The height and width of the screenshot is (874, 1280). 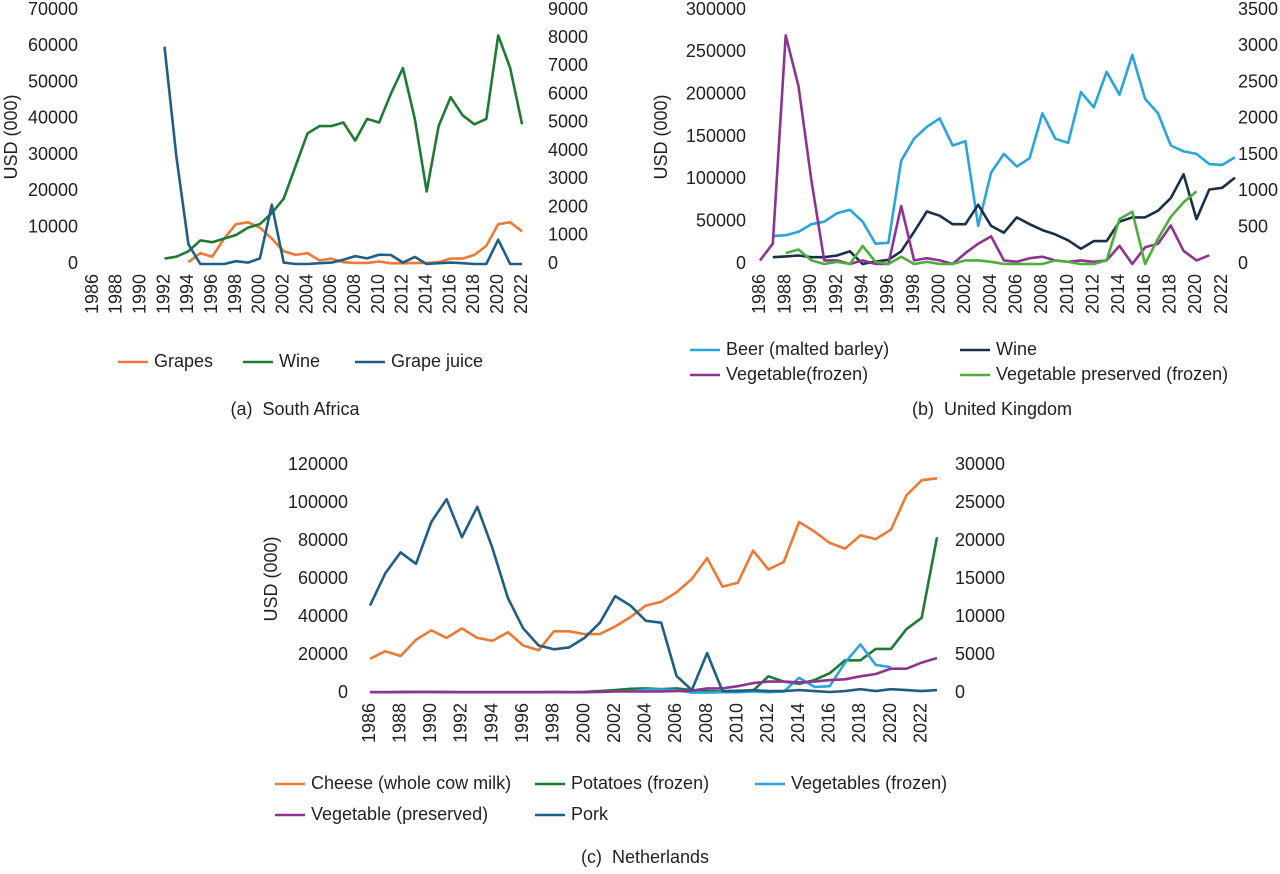 What do you see at coordinates (323, 654) in the screenshot?
I see `y-tick-label: 20000` at bounding box center [323, 654].